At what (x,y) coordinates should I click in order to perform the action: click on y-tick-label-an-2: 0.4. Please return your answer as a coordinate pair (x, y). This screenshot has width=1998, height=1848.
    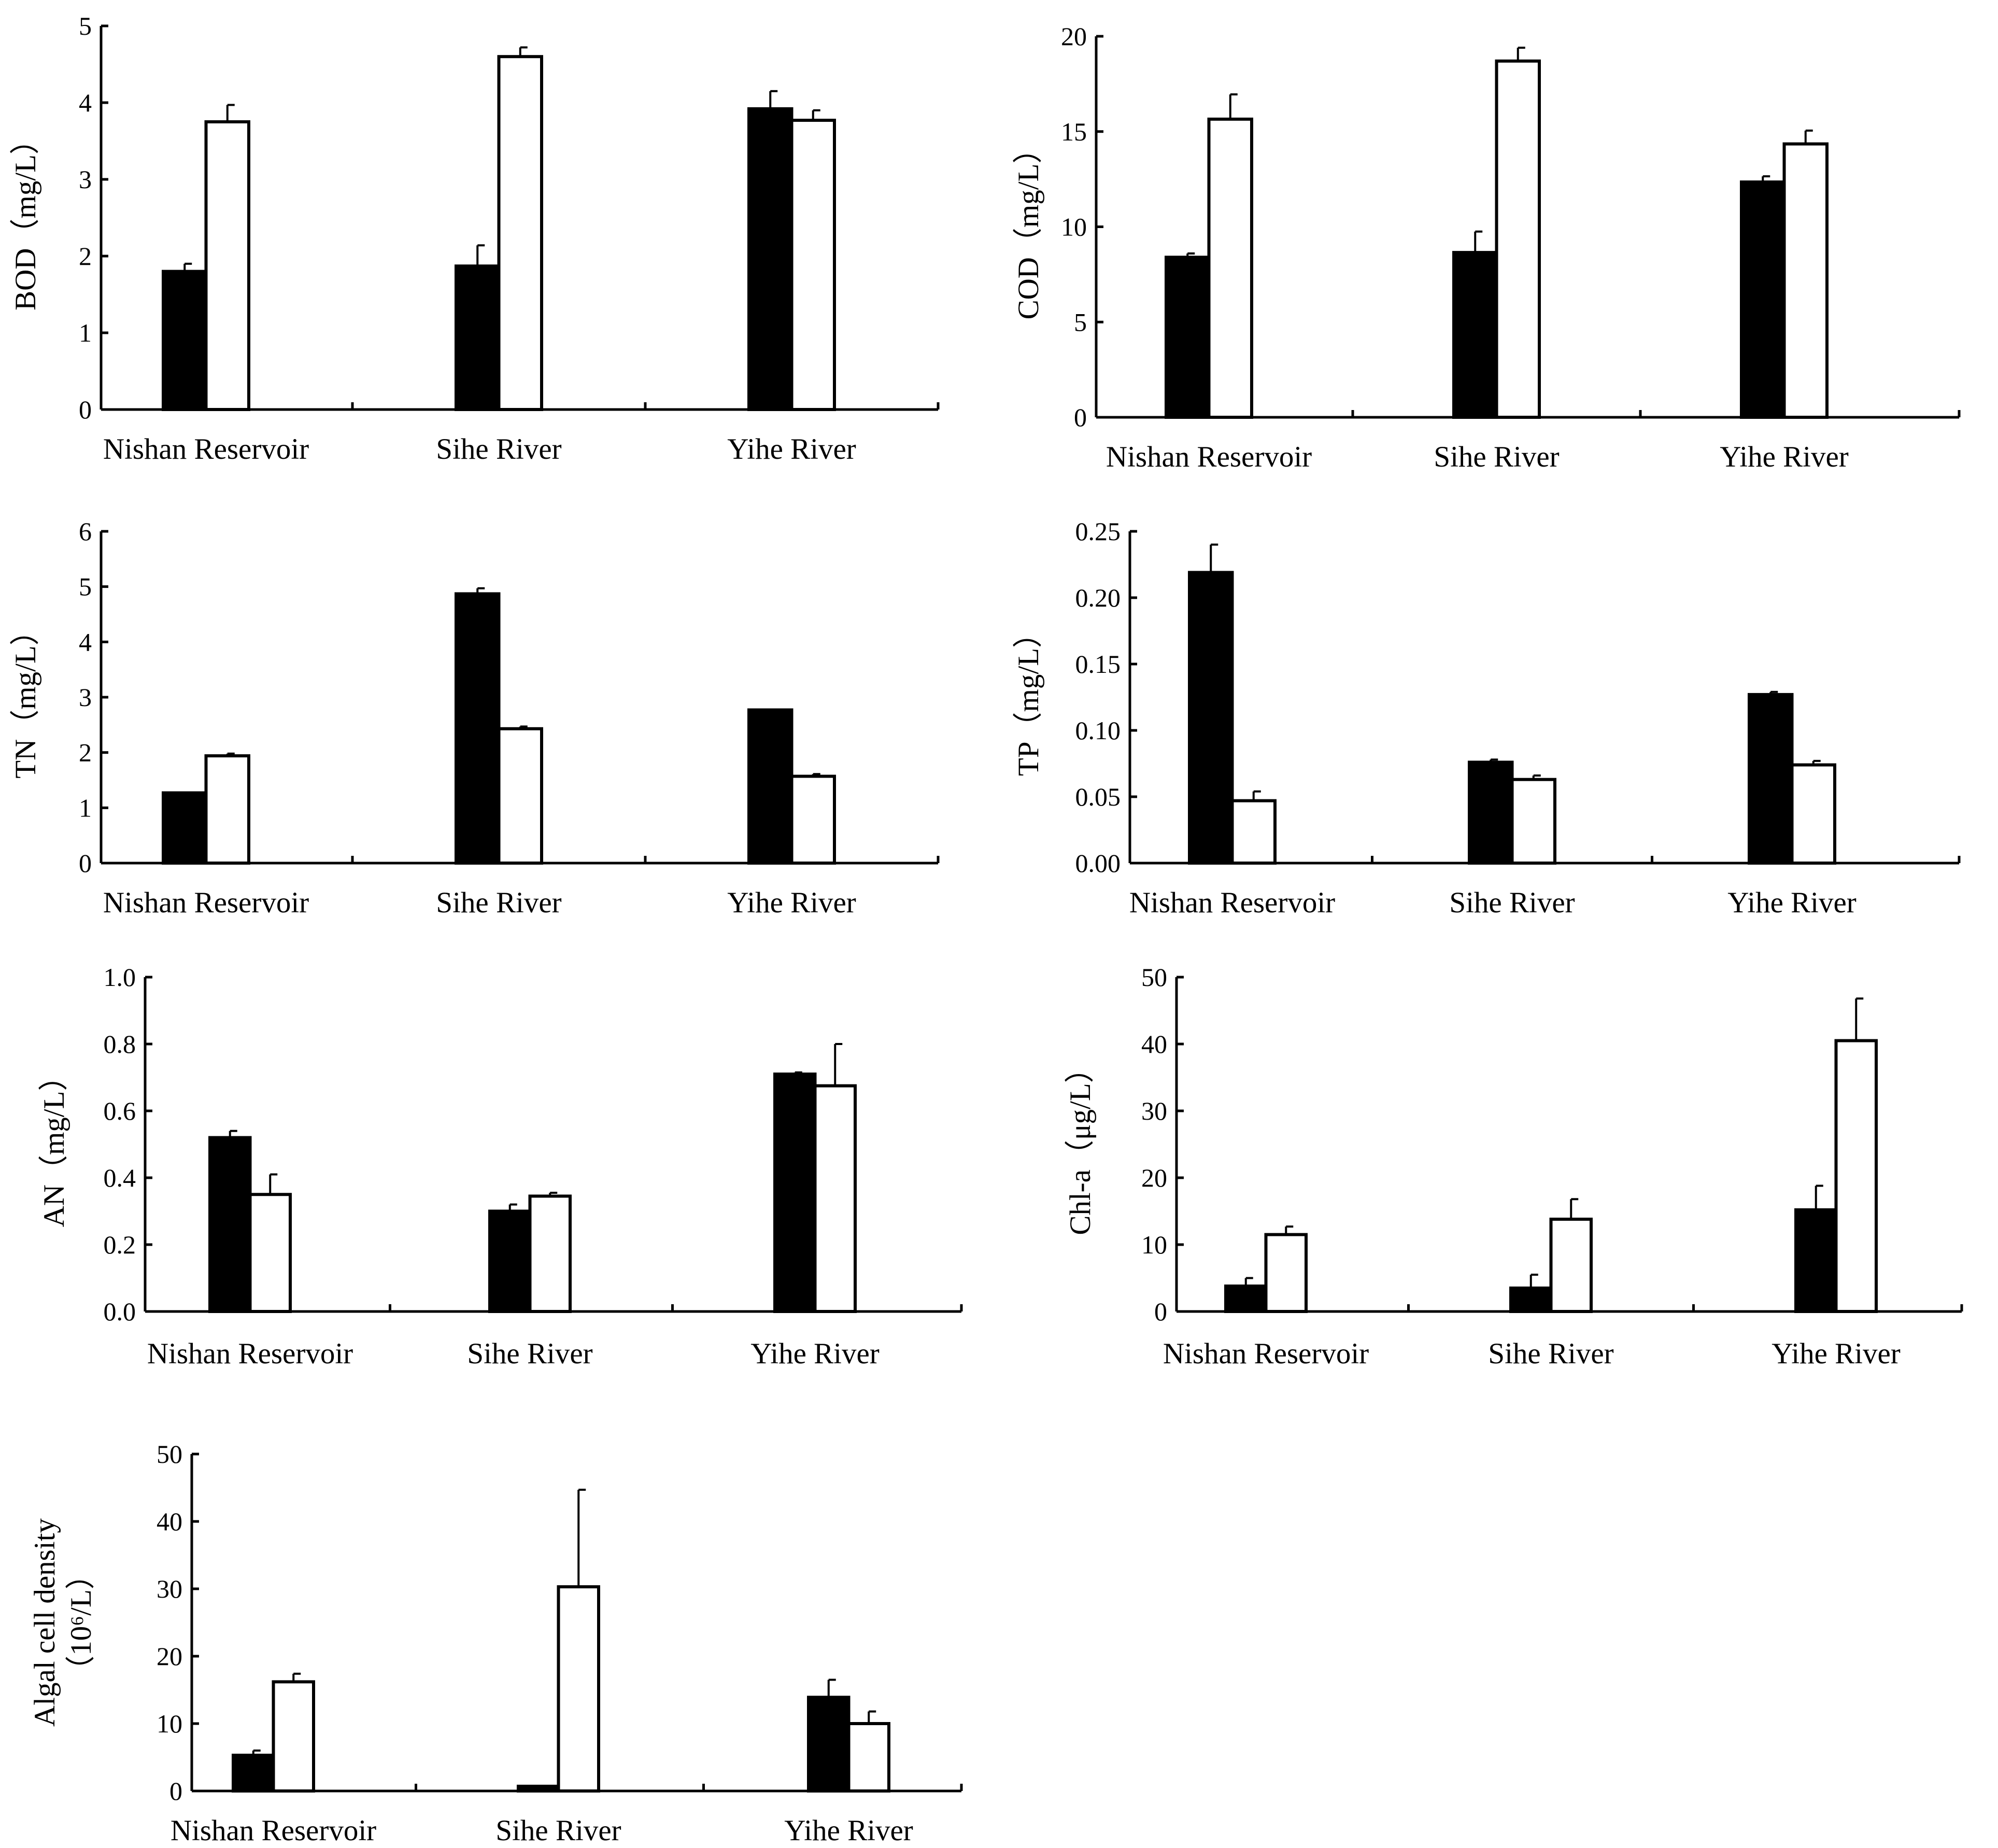
    Looking at the image, I should click on (120, 1178).